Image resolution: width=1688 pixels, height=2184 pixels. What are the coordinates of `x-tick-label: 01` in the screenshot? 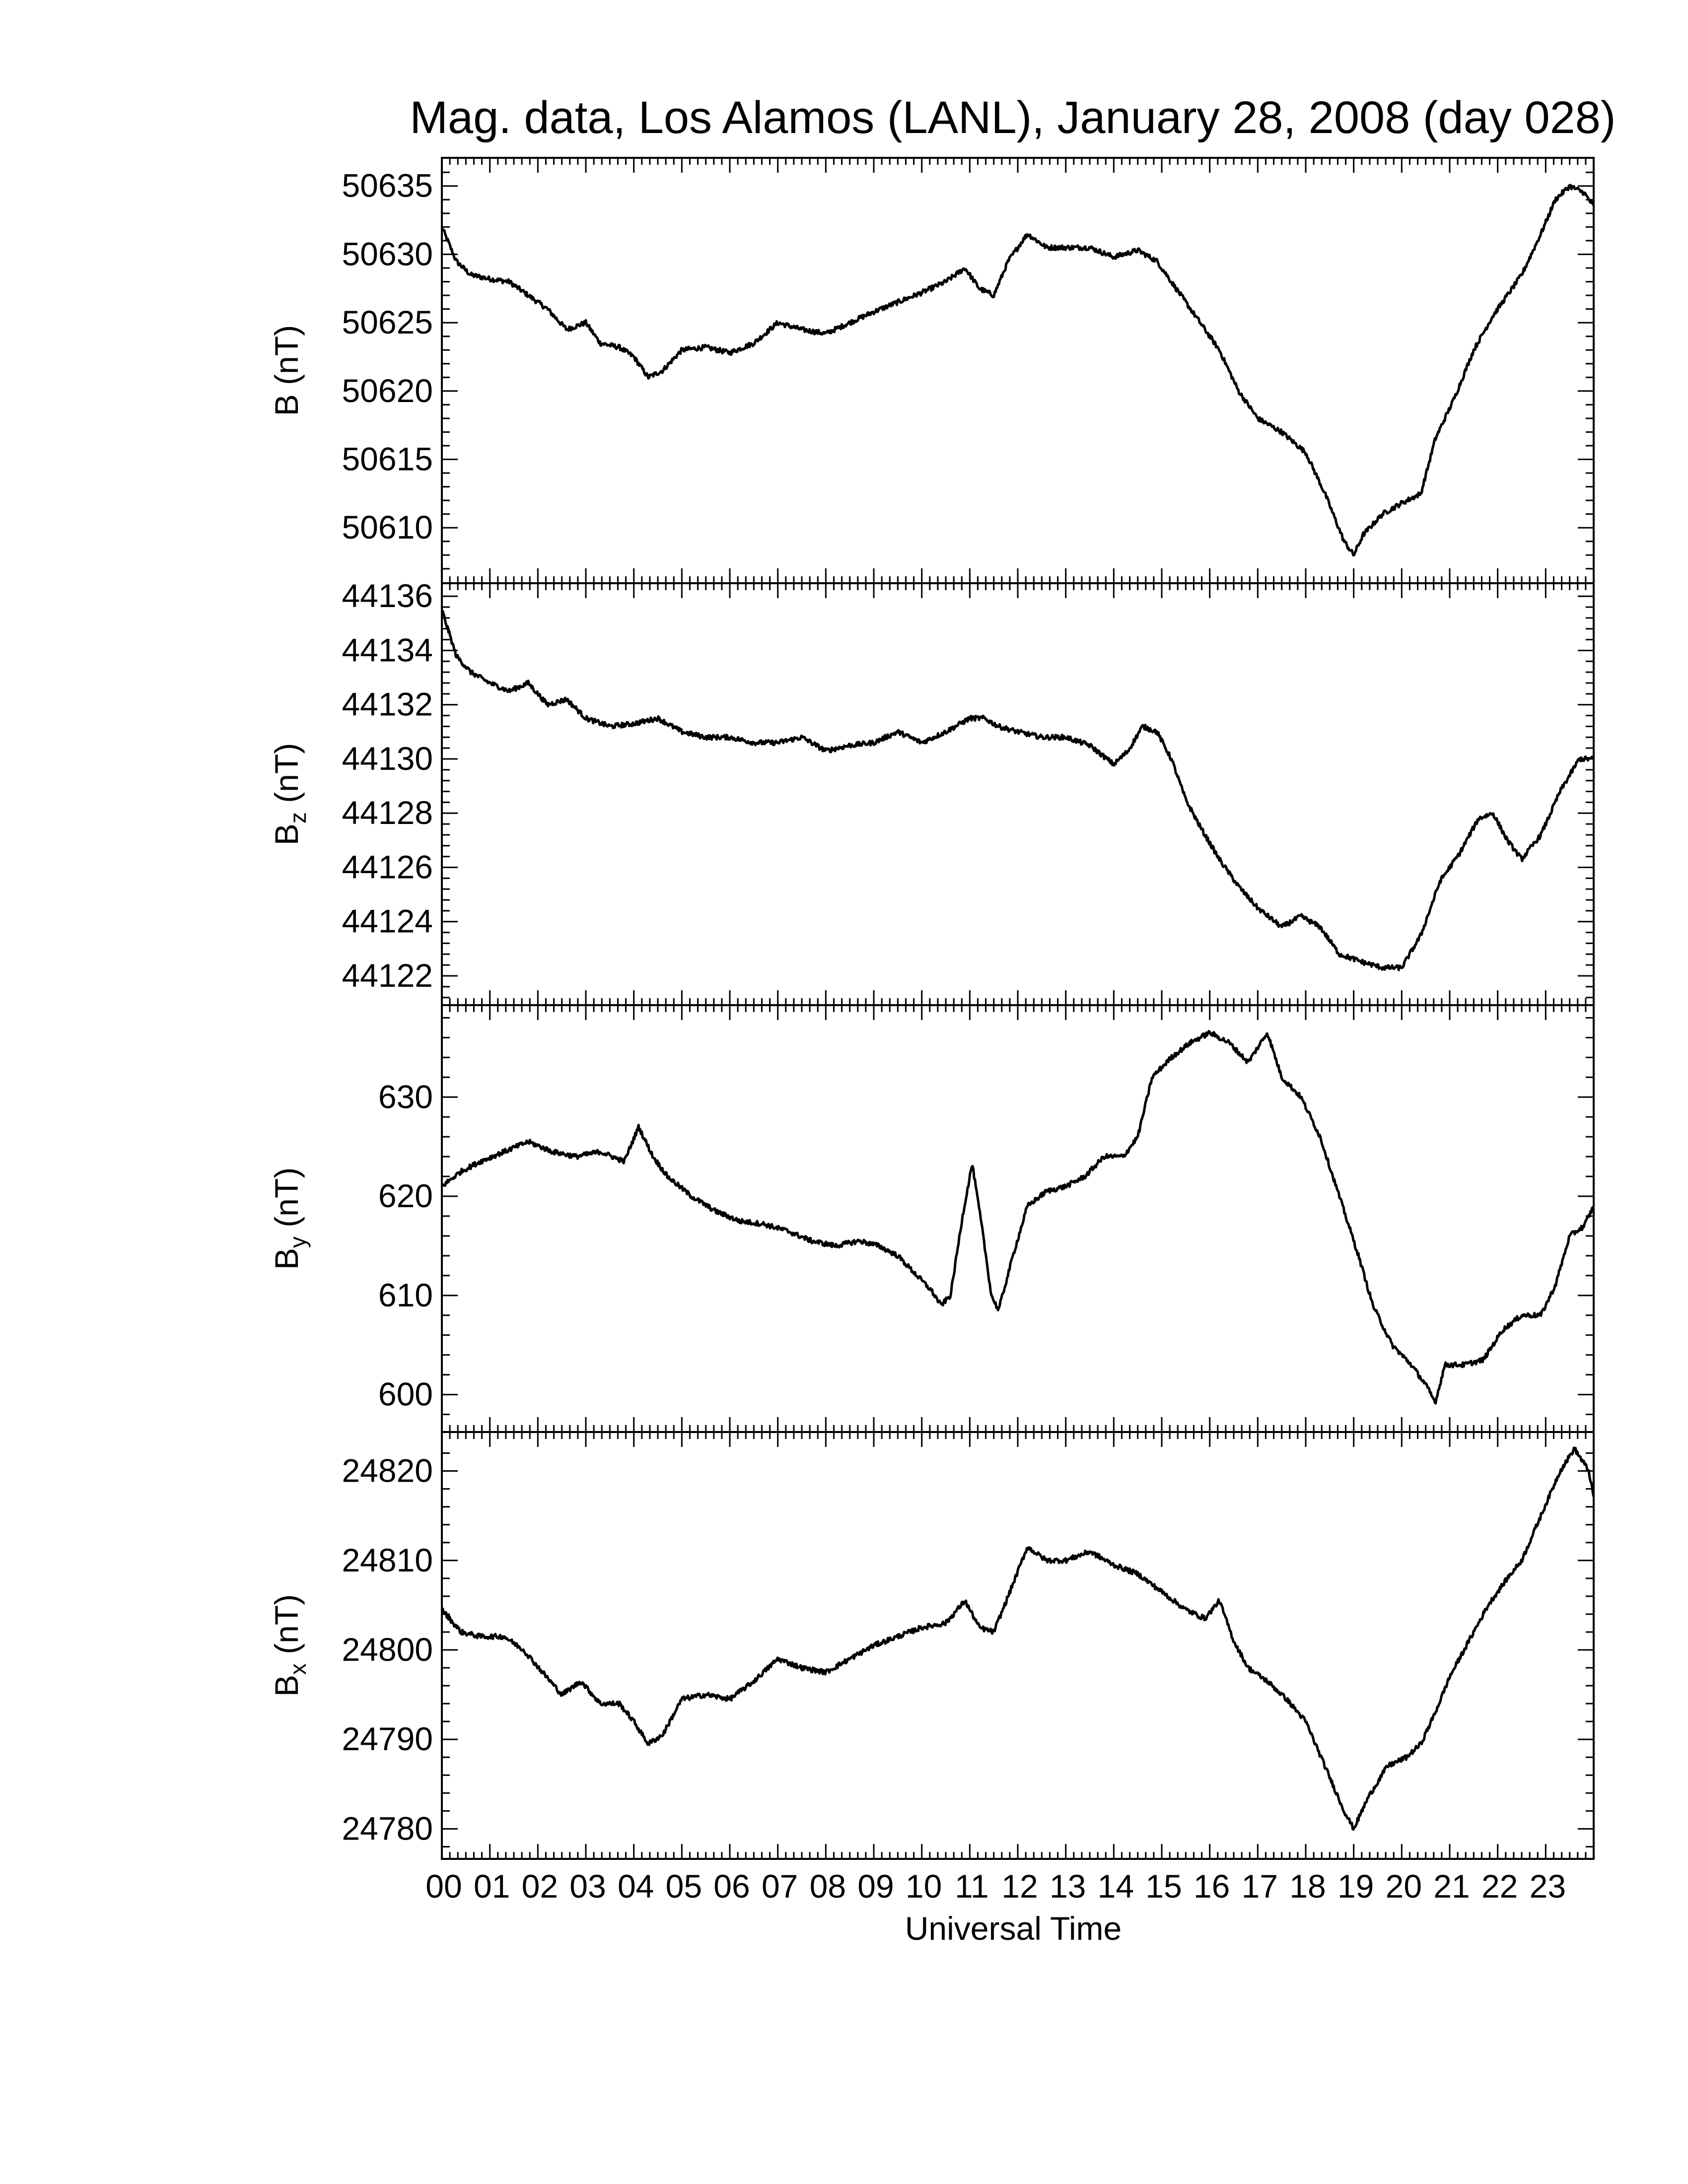 It's located at (492, 1886).